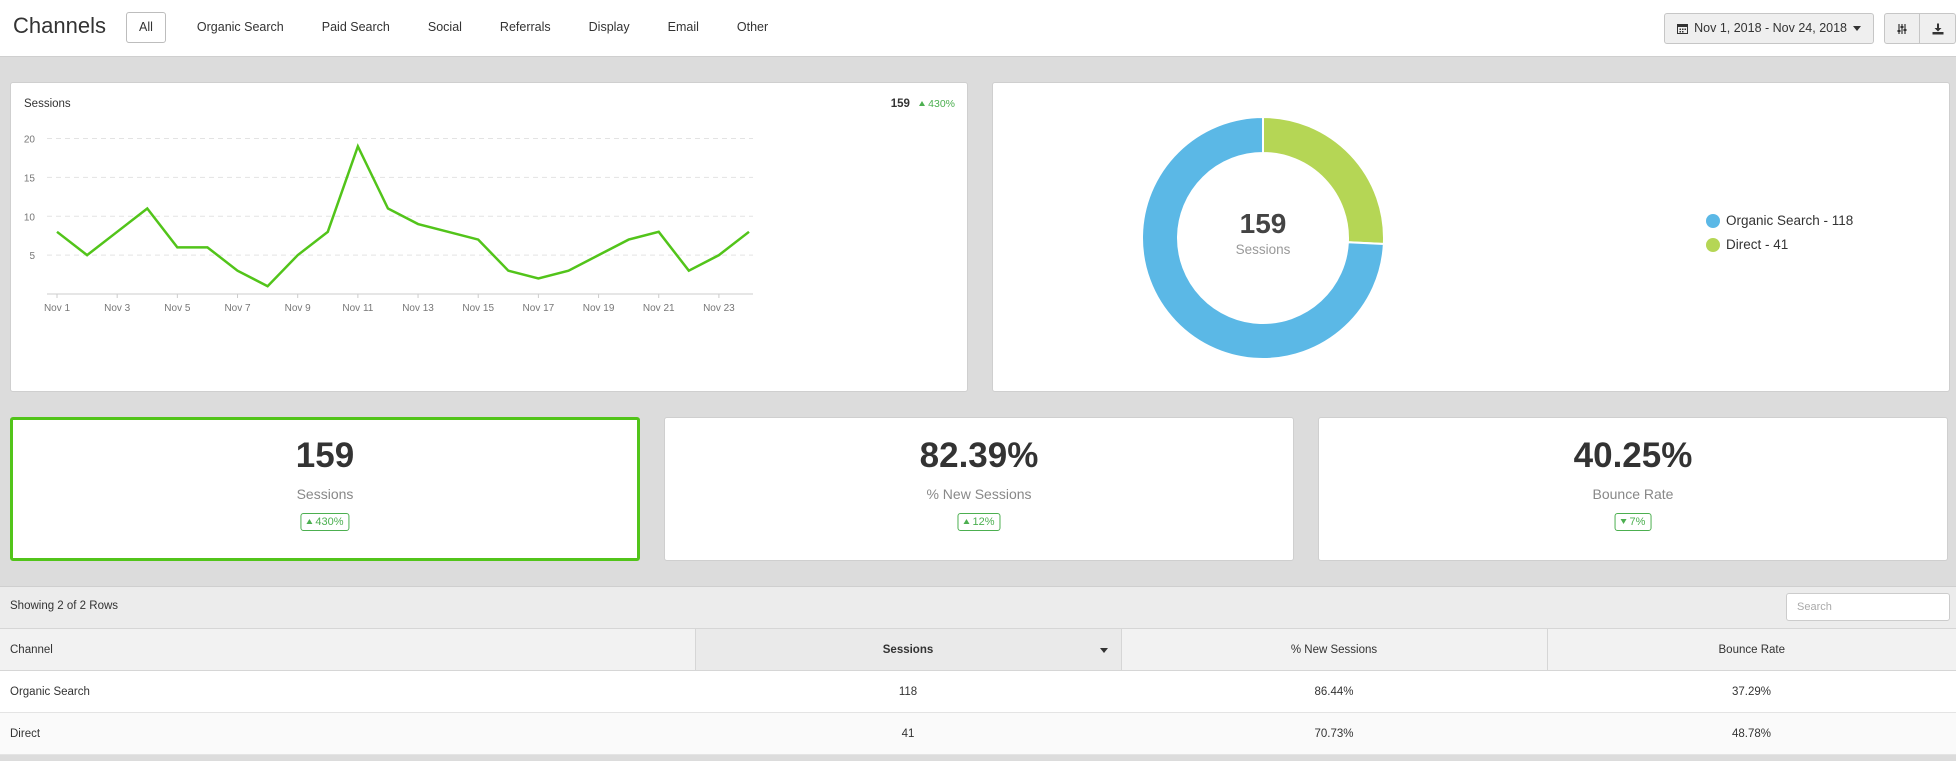 This screenshot has width=1956, height=761. I want to click on kpi-change-badge: 7%, so click(1633, 522).